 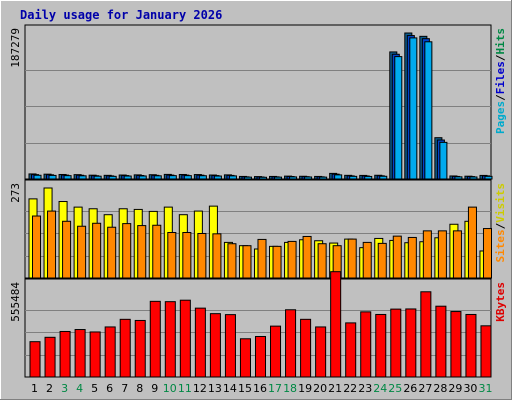 I want to click on legend-item-visits-sites-0: Sites, so click(x=500, y=245).